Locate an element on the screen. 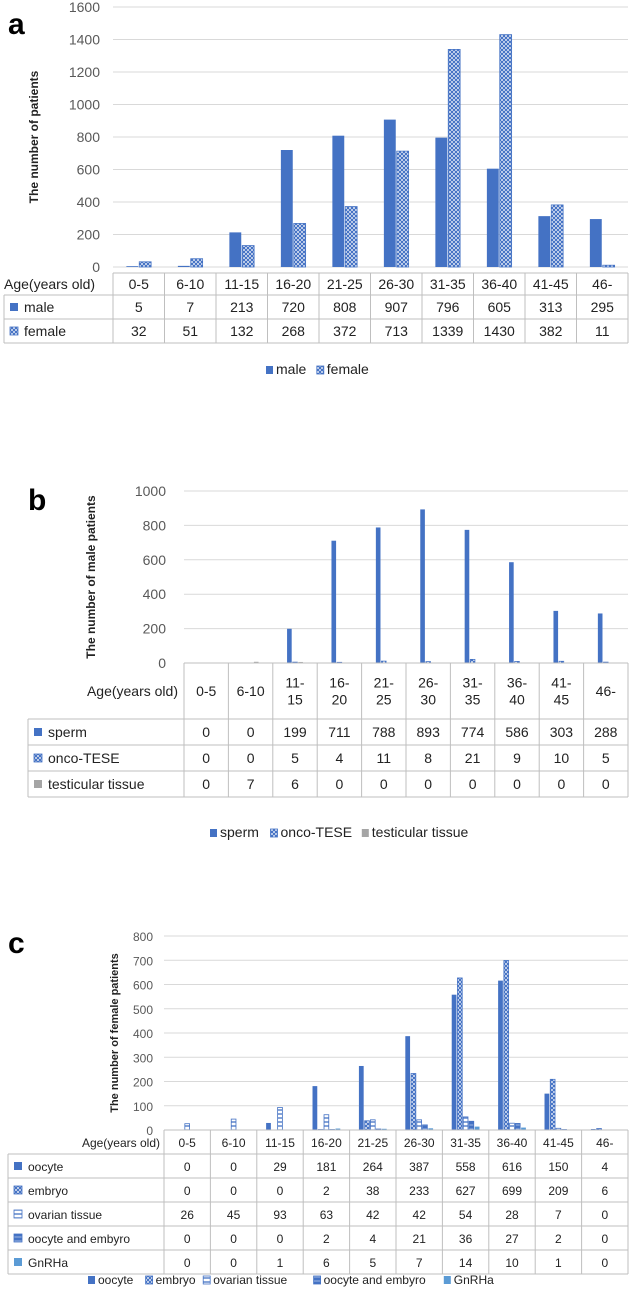  x-tick-label: 36- is located at coordinates (517, 683).